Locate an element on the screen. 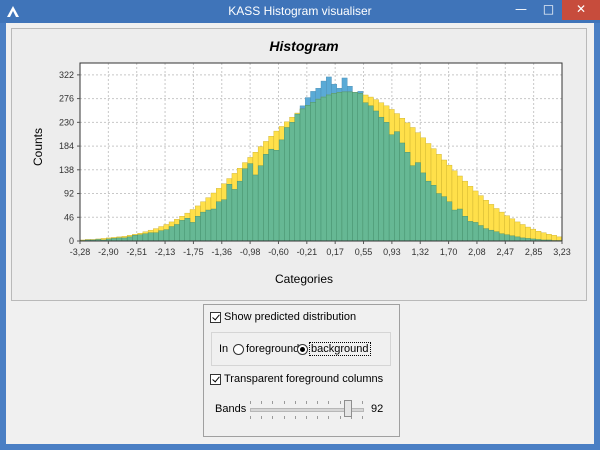 The height and width of the screenshot is (450, 600). y-axis-label: Counts is located at coordinates (38, 147).